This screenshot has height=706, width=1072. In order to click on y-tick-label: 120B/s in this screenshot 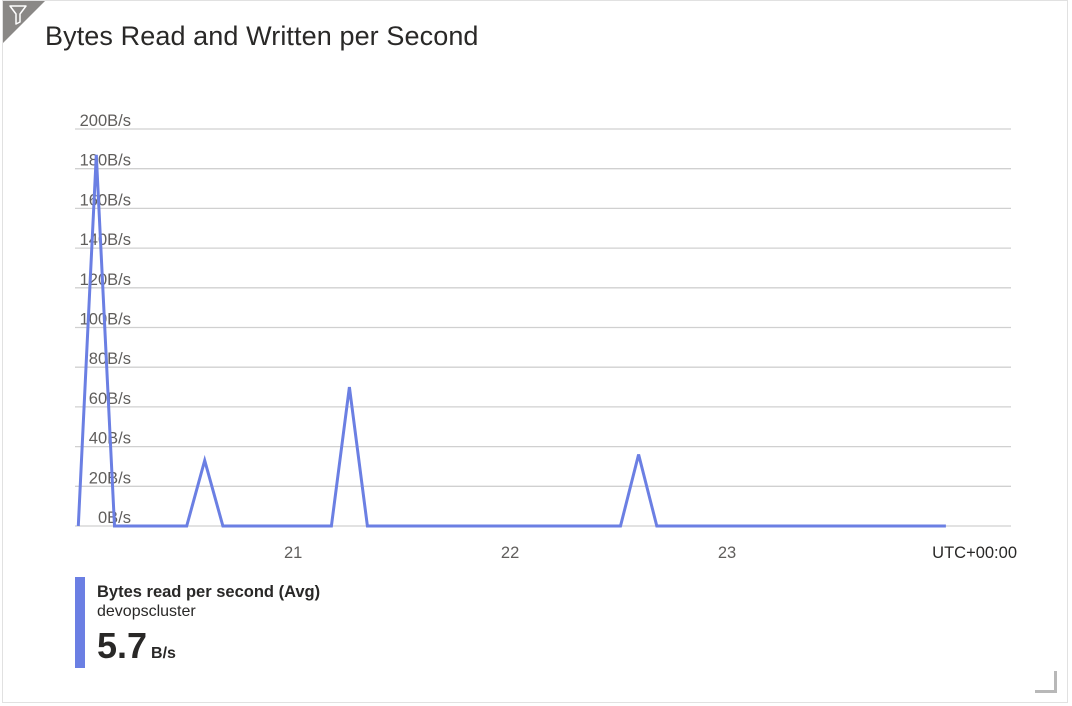, I will do `click(105, 280)`.